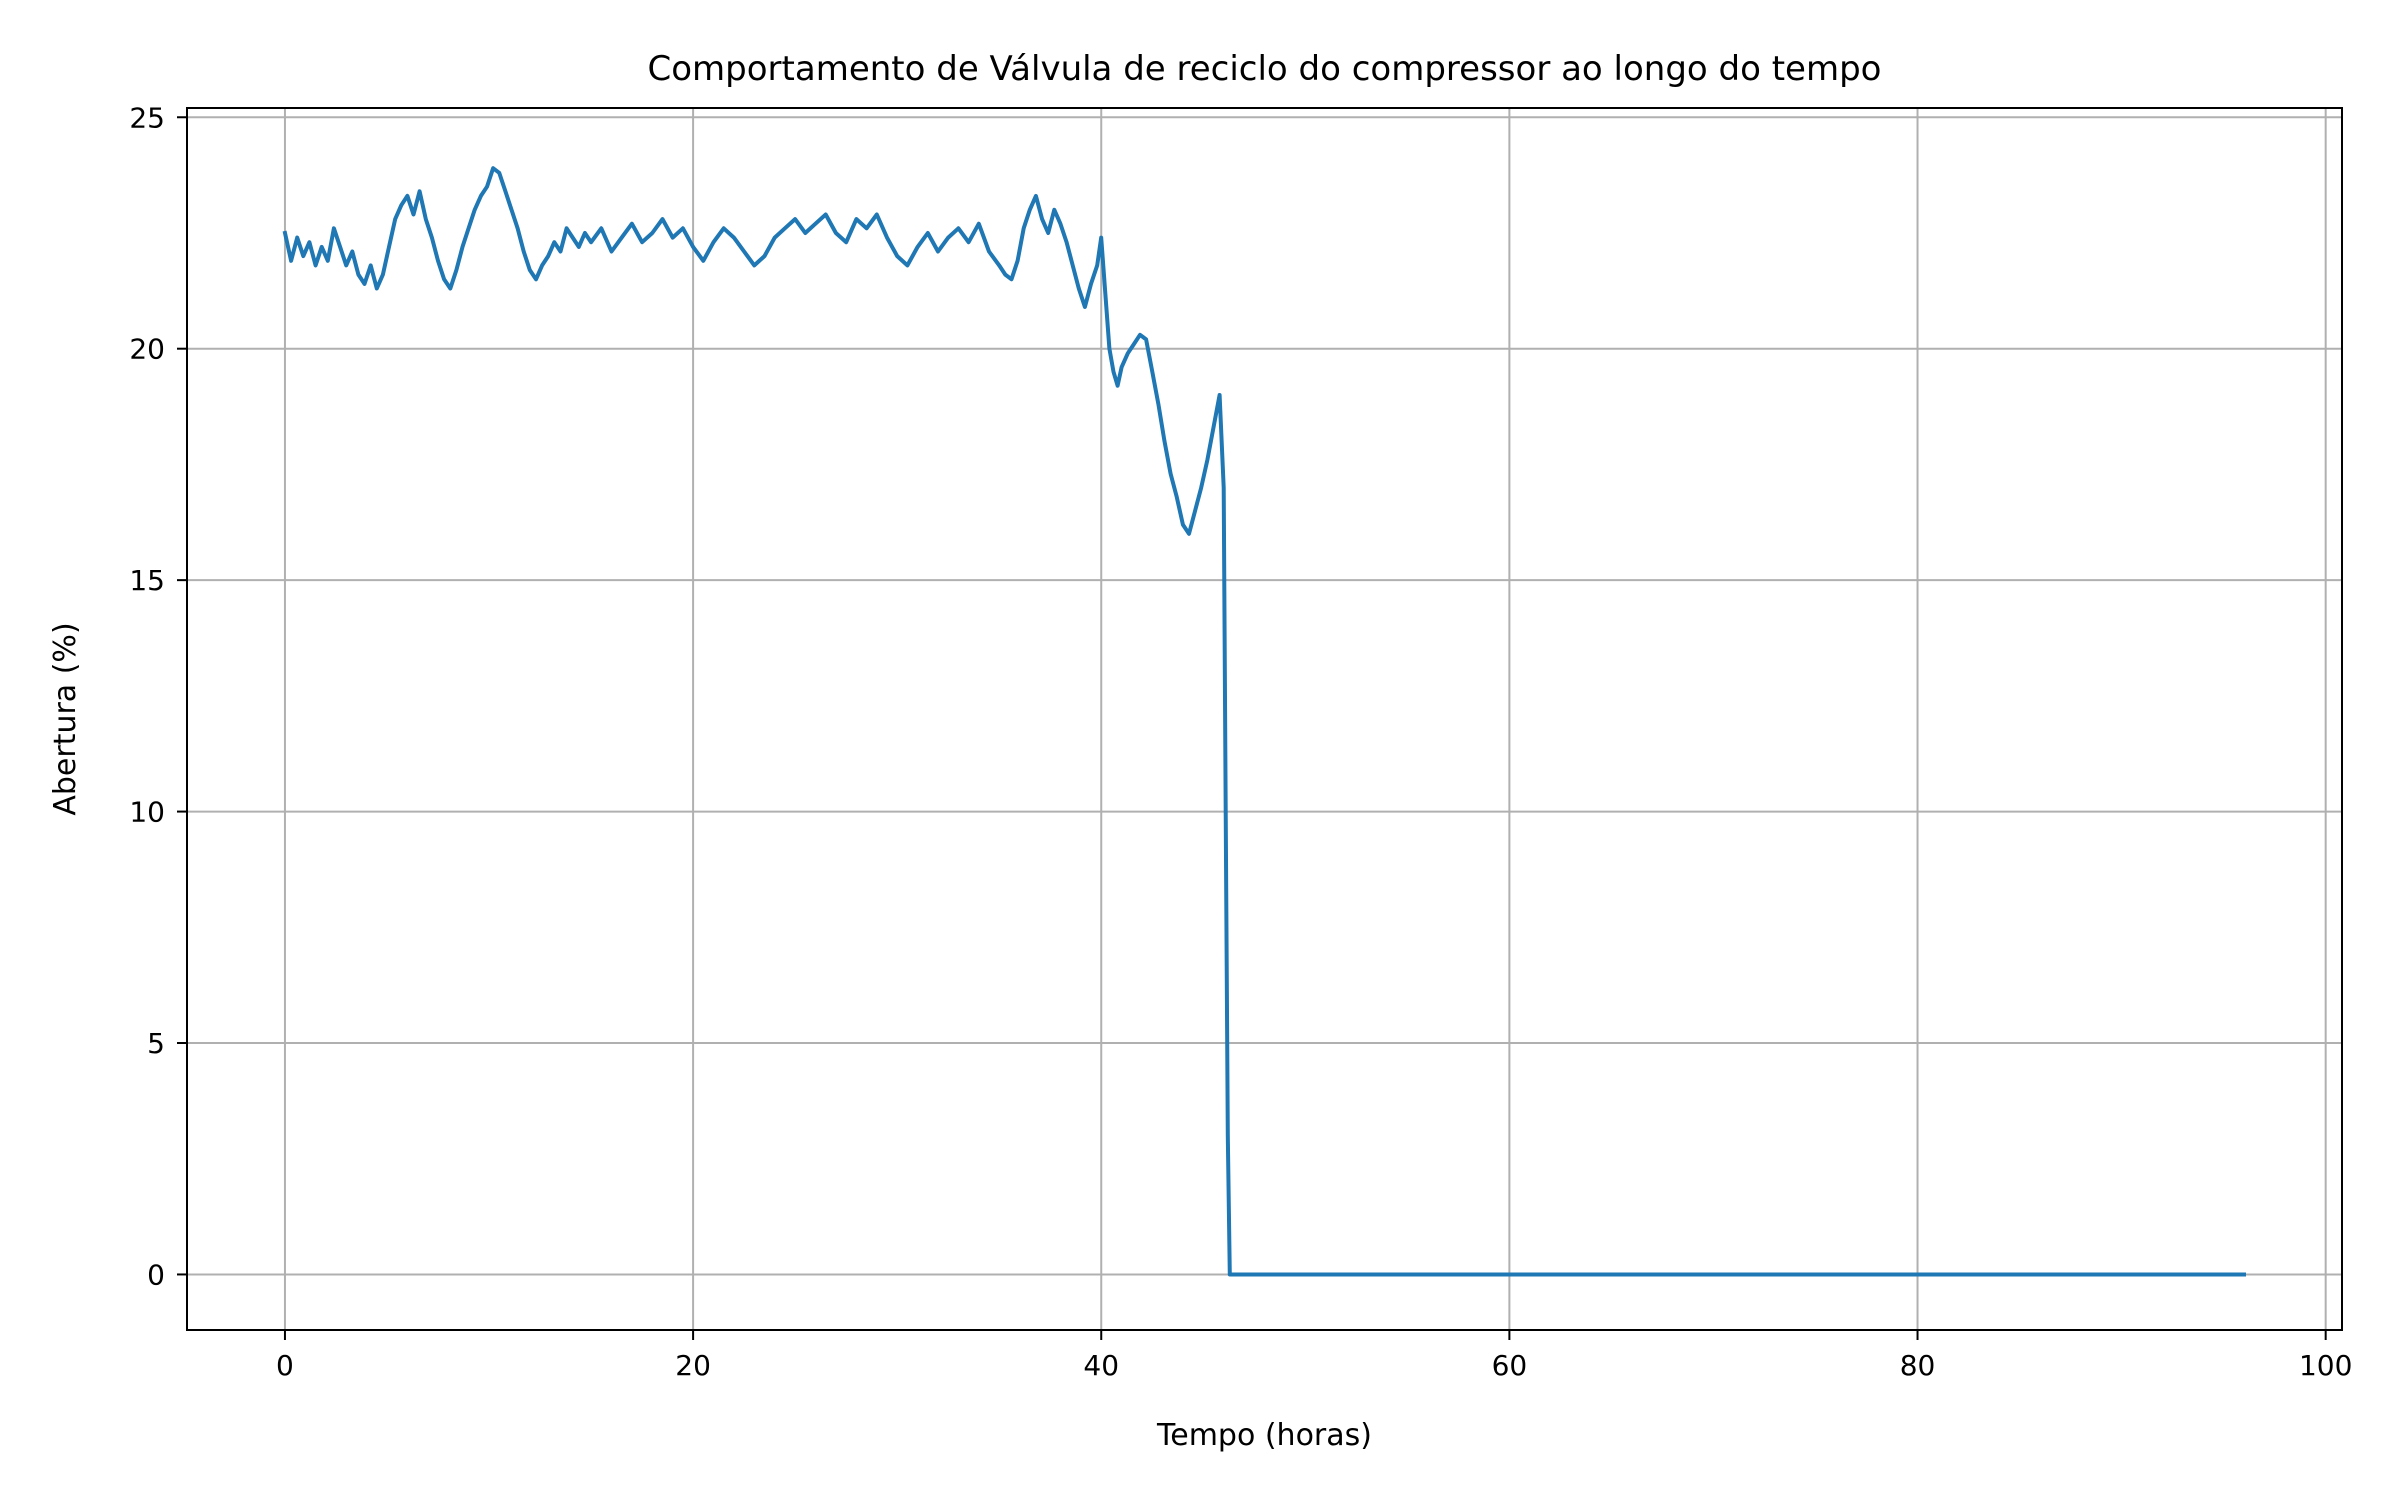  What do you see at coordinates (147, 580) in the screenshot?
I see `y-tick-label: 15` at bounding box center [147, 580].